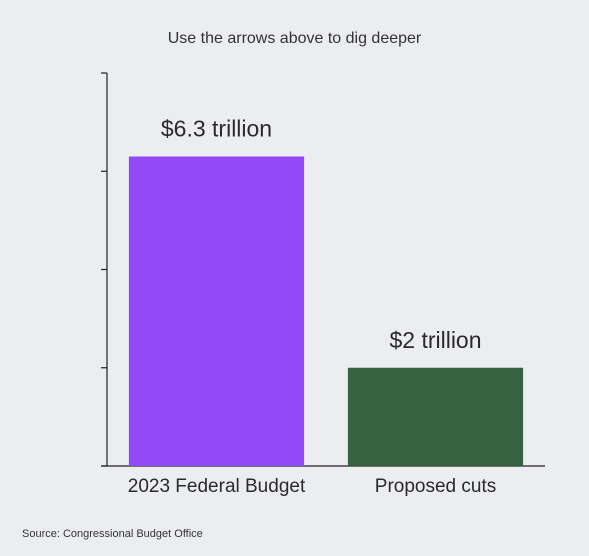 The image size is (589, 556). I want to click on category-label-1: Proposed cuts, so click(435, 486).